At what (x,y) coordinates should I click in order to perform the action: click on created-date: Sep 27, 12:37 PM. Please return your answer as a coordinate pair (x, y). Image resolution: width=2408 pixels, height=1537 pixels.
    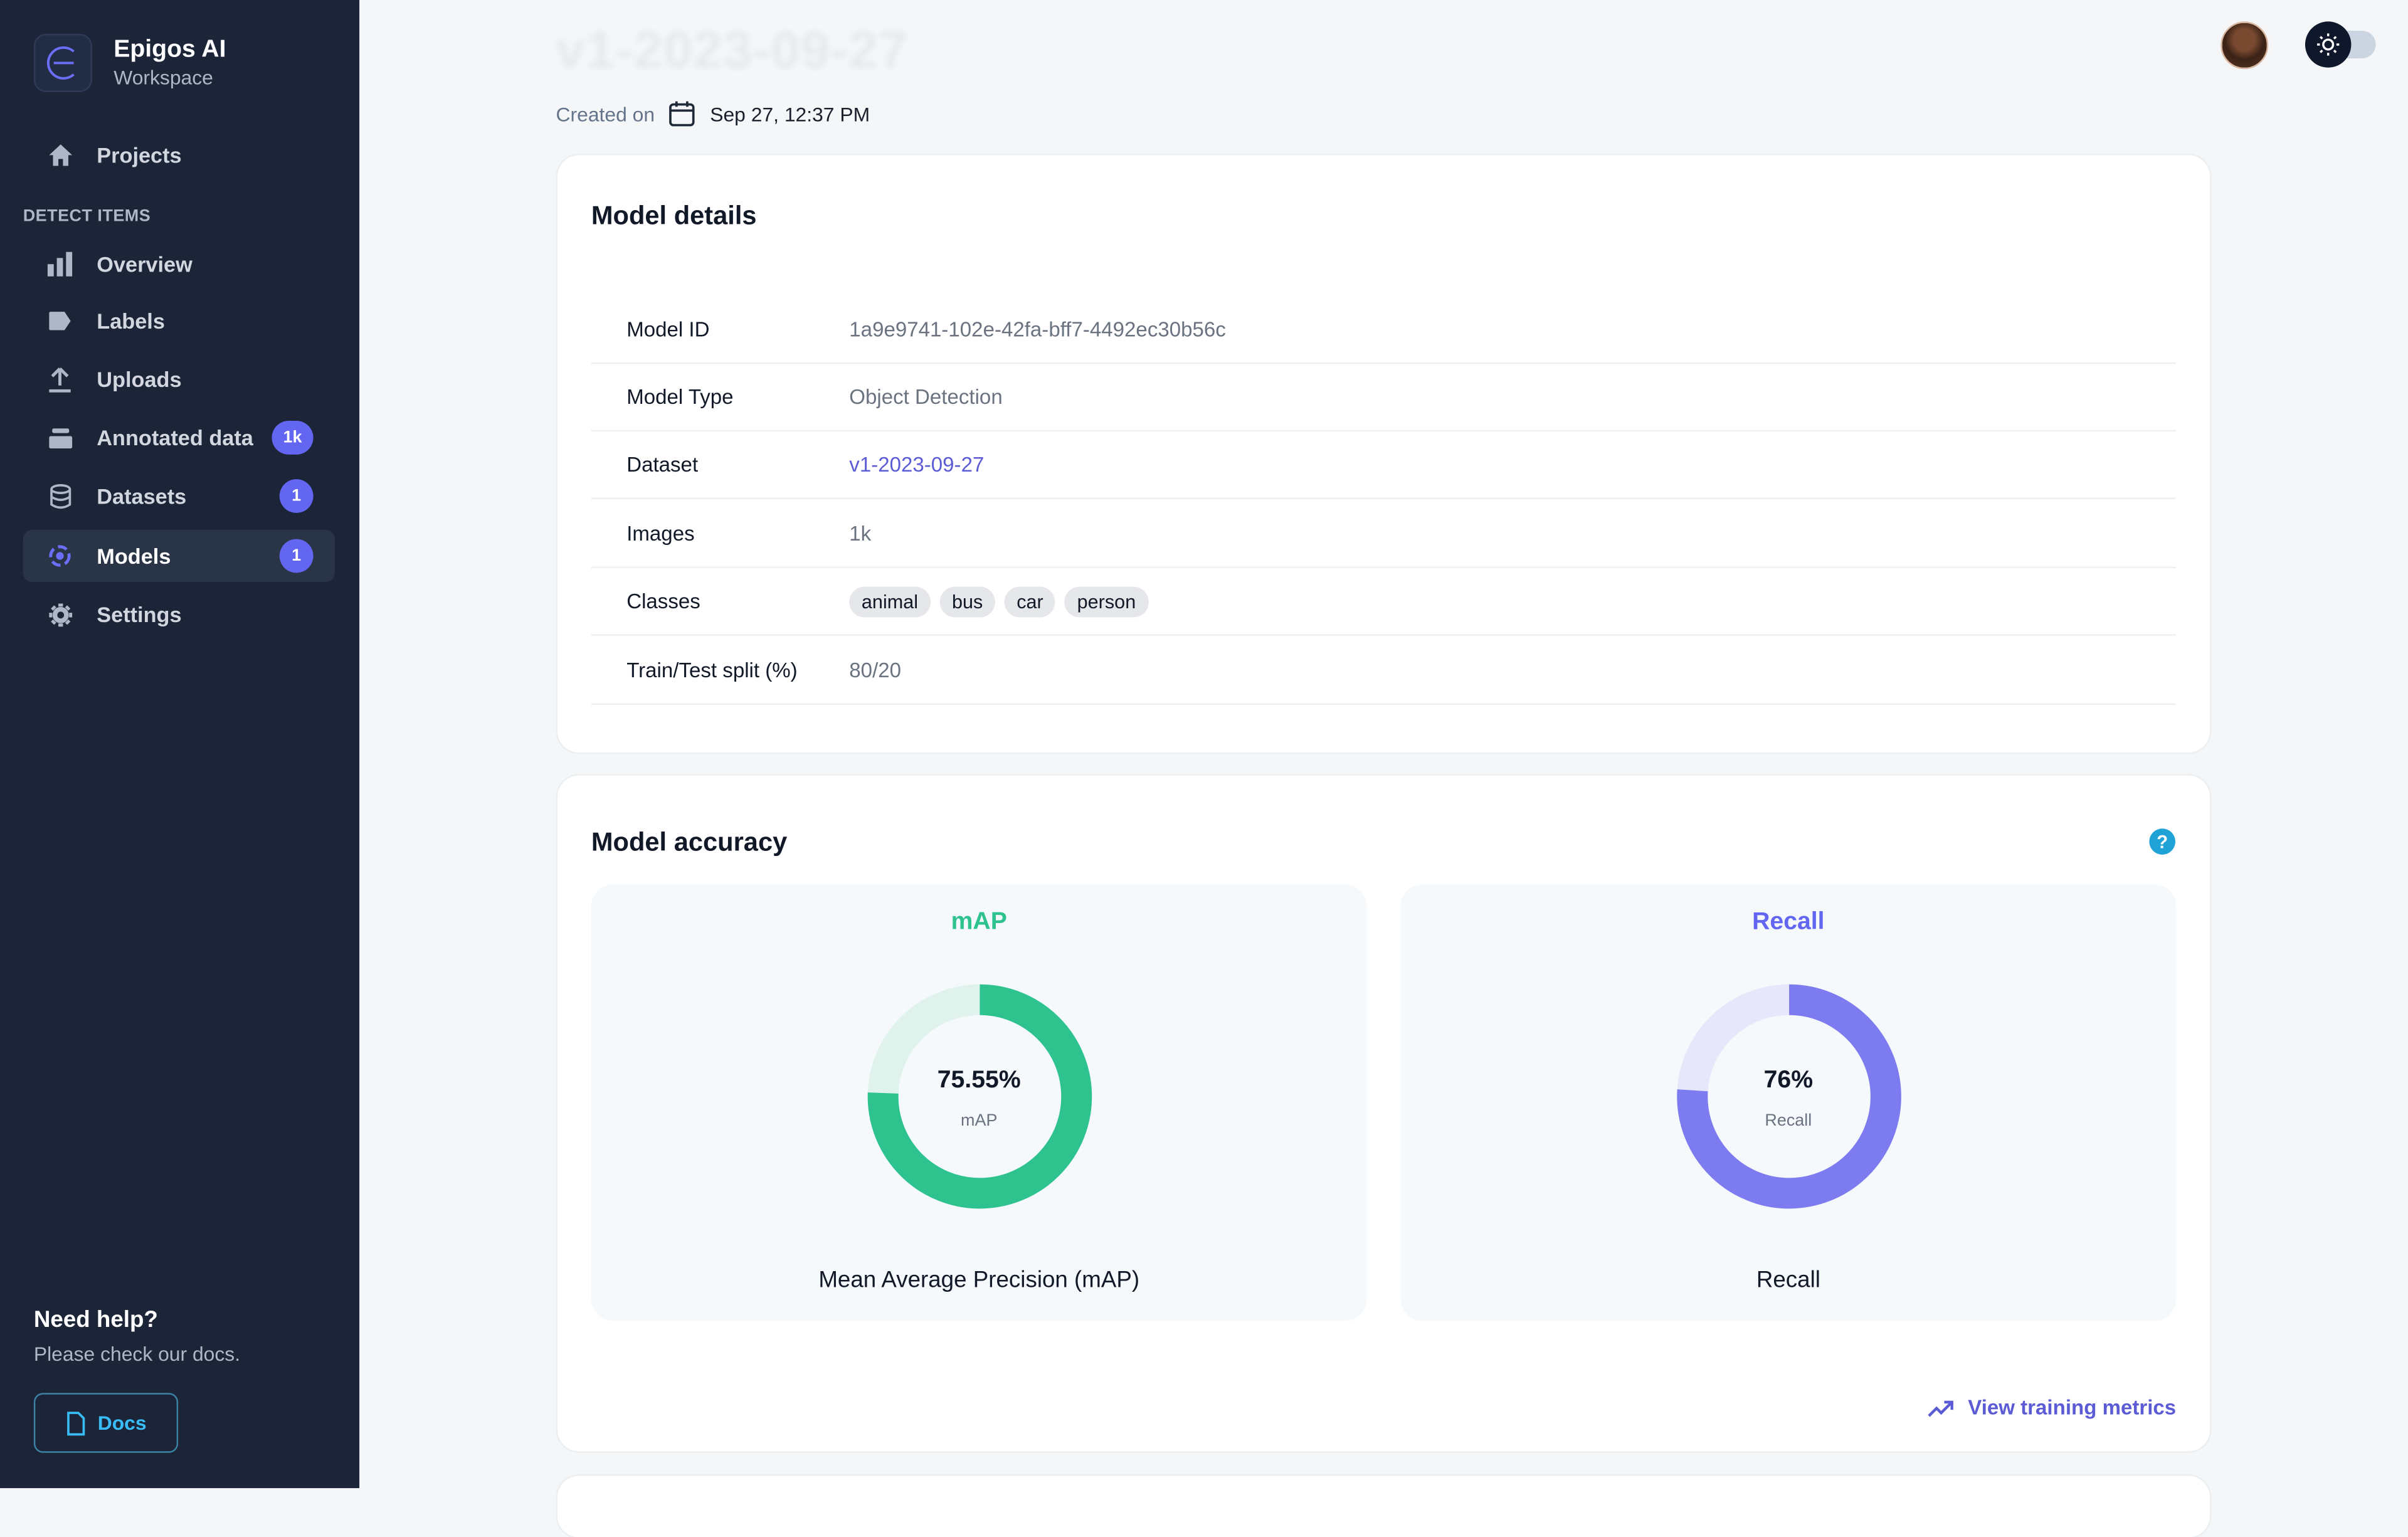
    Looking at the image, I should click on (790, 113).